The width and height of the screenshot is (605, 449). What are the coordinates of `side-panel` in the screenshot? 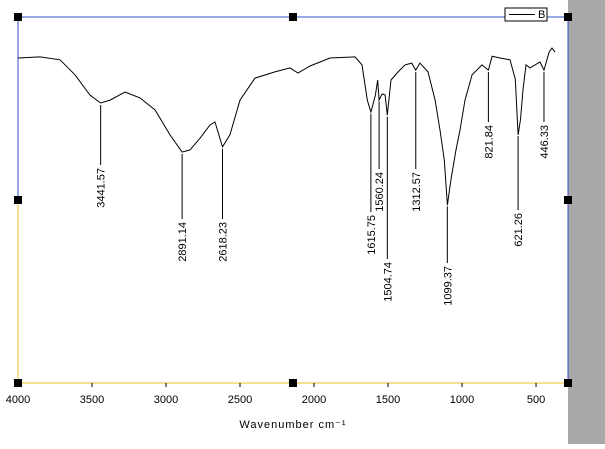 It's located at (586, 222).